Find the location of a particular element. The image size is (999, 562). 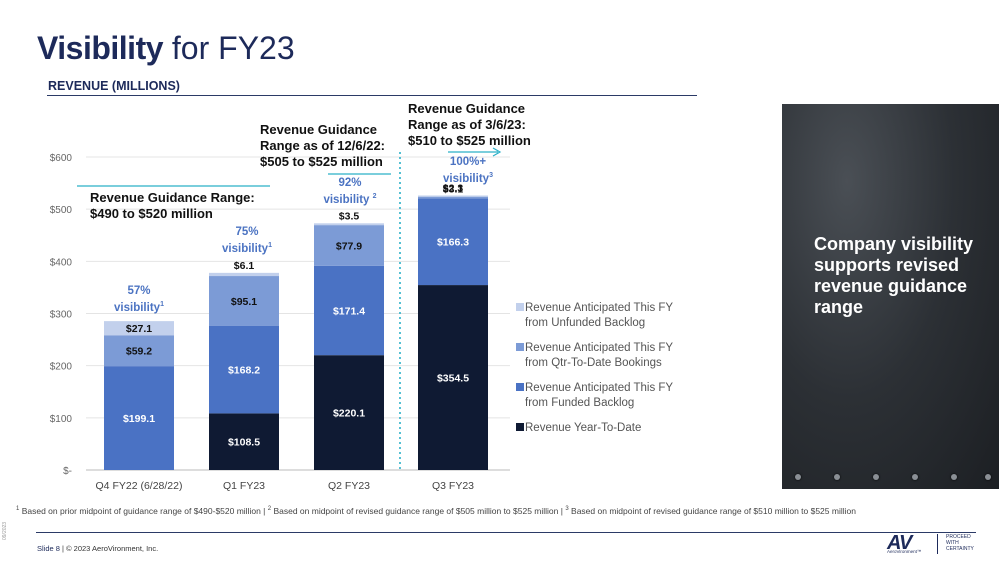

data-label: $166.3 is located at coordinates (453, 243).